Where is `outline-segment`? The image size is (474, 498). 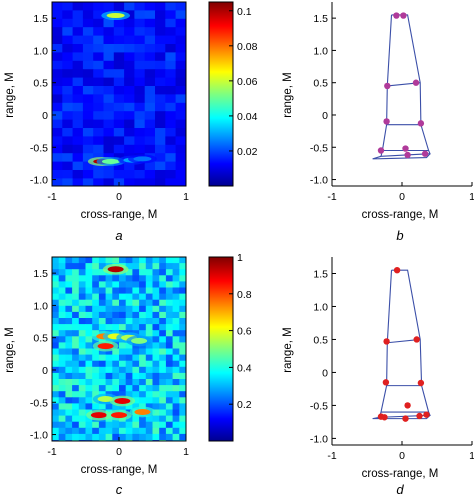
outline-segment is located at coordinates (401, 156).